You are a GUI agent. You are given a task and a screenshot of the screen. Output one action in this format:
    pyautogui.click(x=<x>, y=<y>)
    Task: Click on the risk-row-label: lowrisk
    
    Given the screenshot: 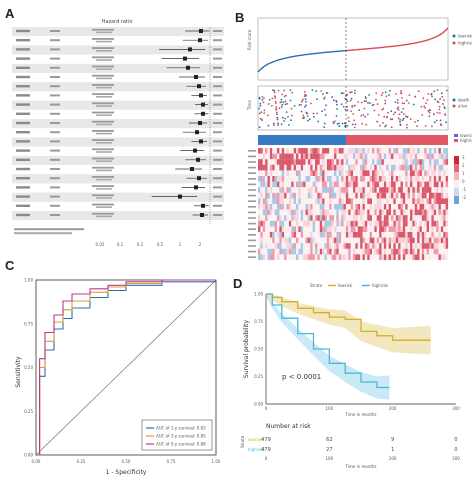 What is the action you would take?
    pyautogui.click(x=255, y=439)
    